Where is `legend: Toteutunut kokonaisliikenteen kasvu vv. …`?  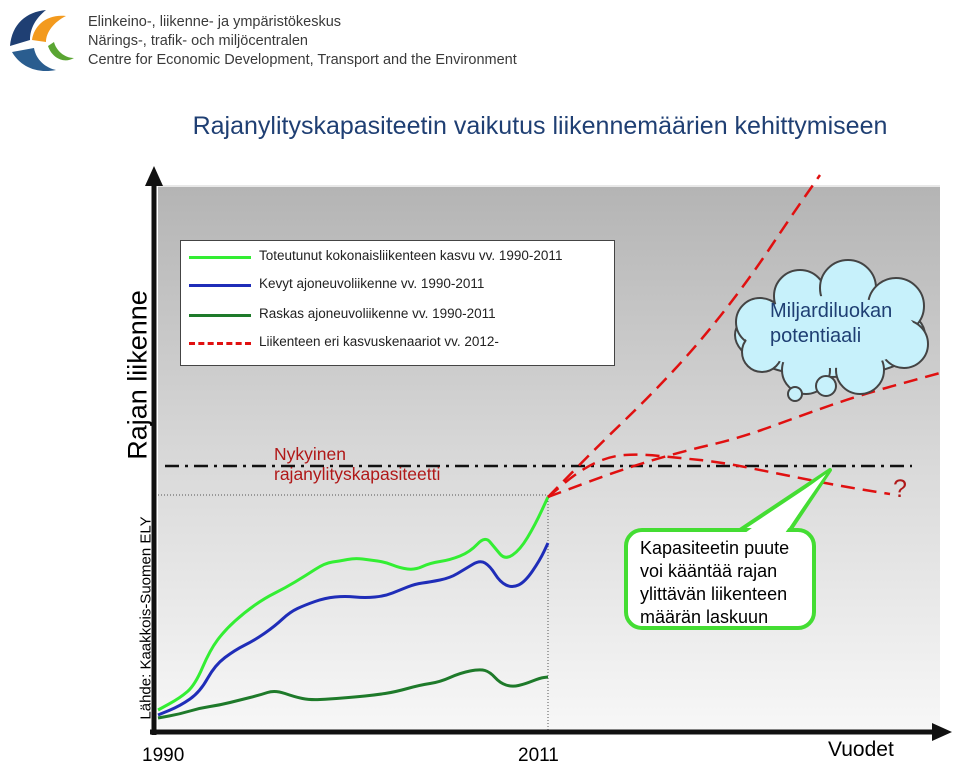
legend: Toteutunut kokonaisliikenteen kasvu vv. … is located at coordinates (397, 303).